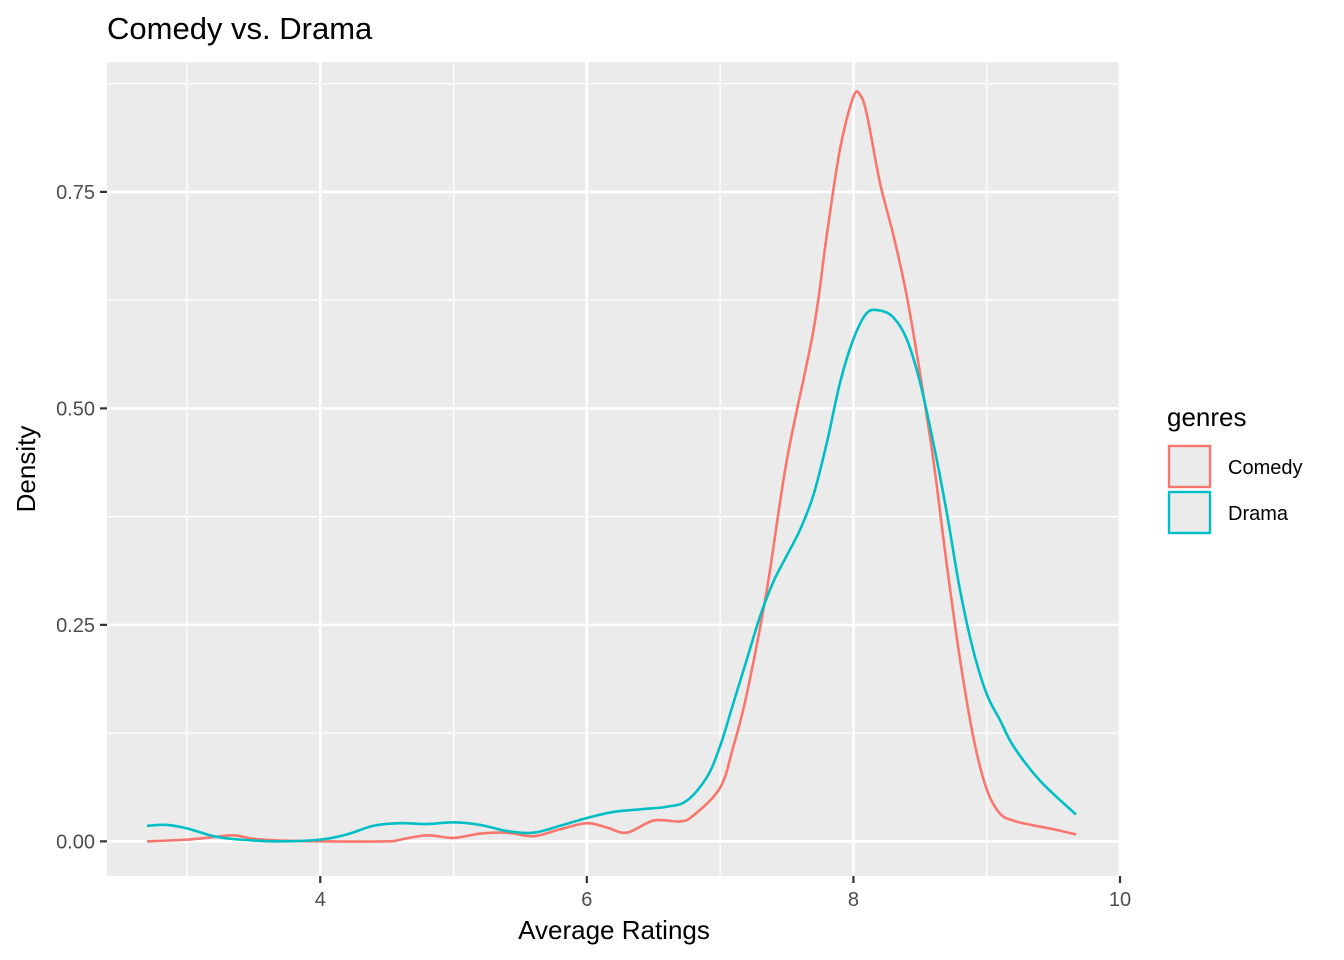 The image size is (1344, 960). I want to click on legend-items: Comedy Drama, so click(1234, 489).